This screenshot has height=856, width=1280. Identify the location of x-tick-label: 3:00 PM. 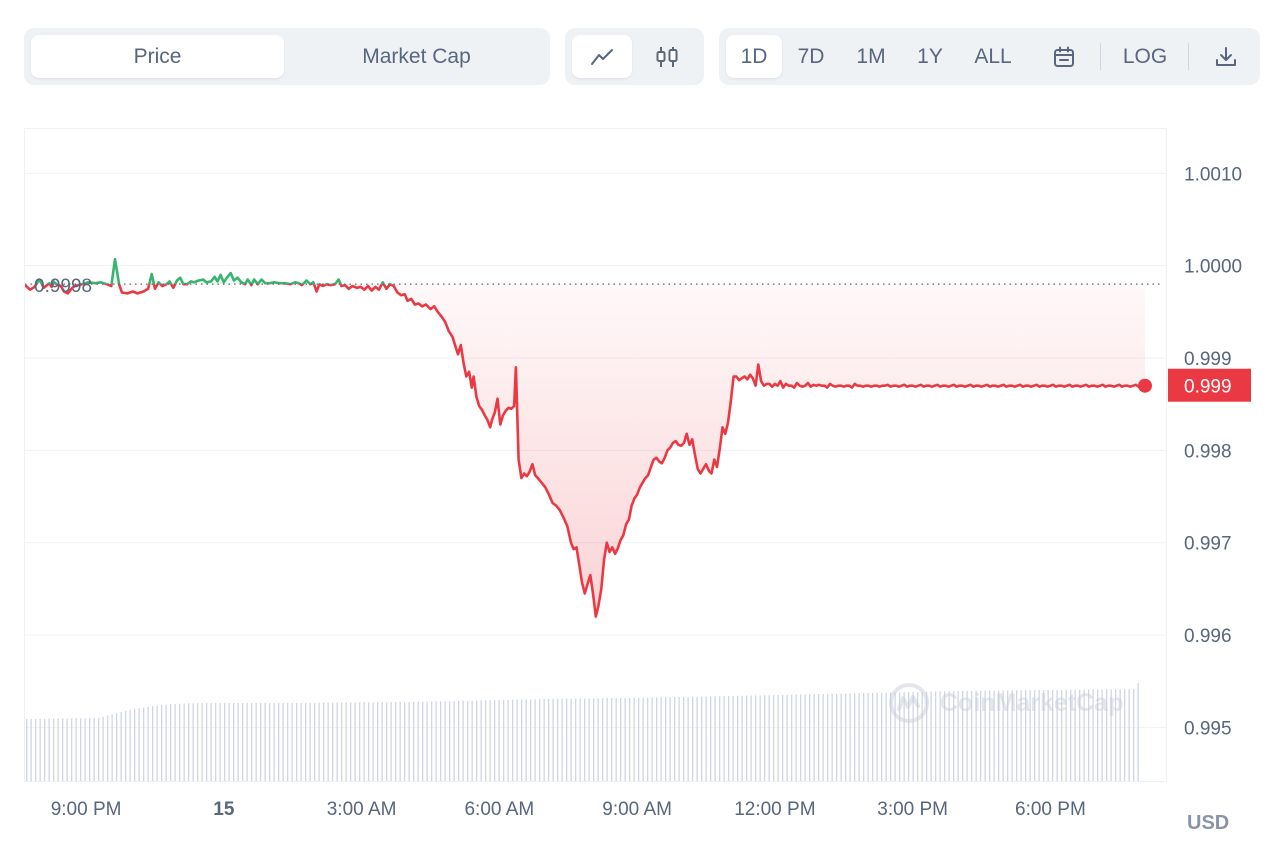
(912, 809).